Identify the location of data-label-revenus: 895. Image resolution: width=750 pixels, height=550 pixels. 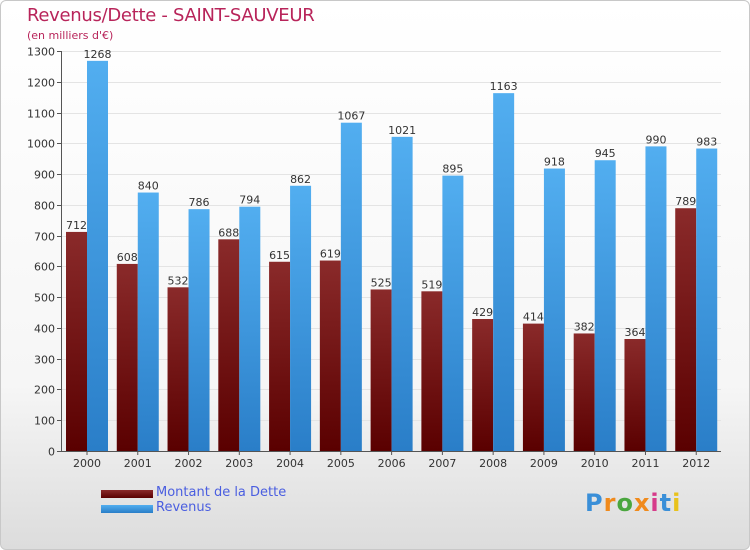
(452, 169).